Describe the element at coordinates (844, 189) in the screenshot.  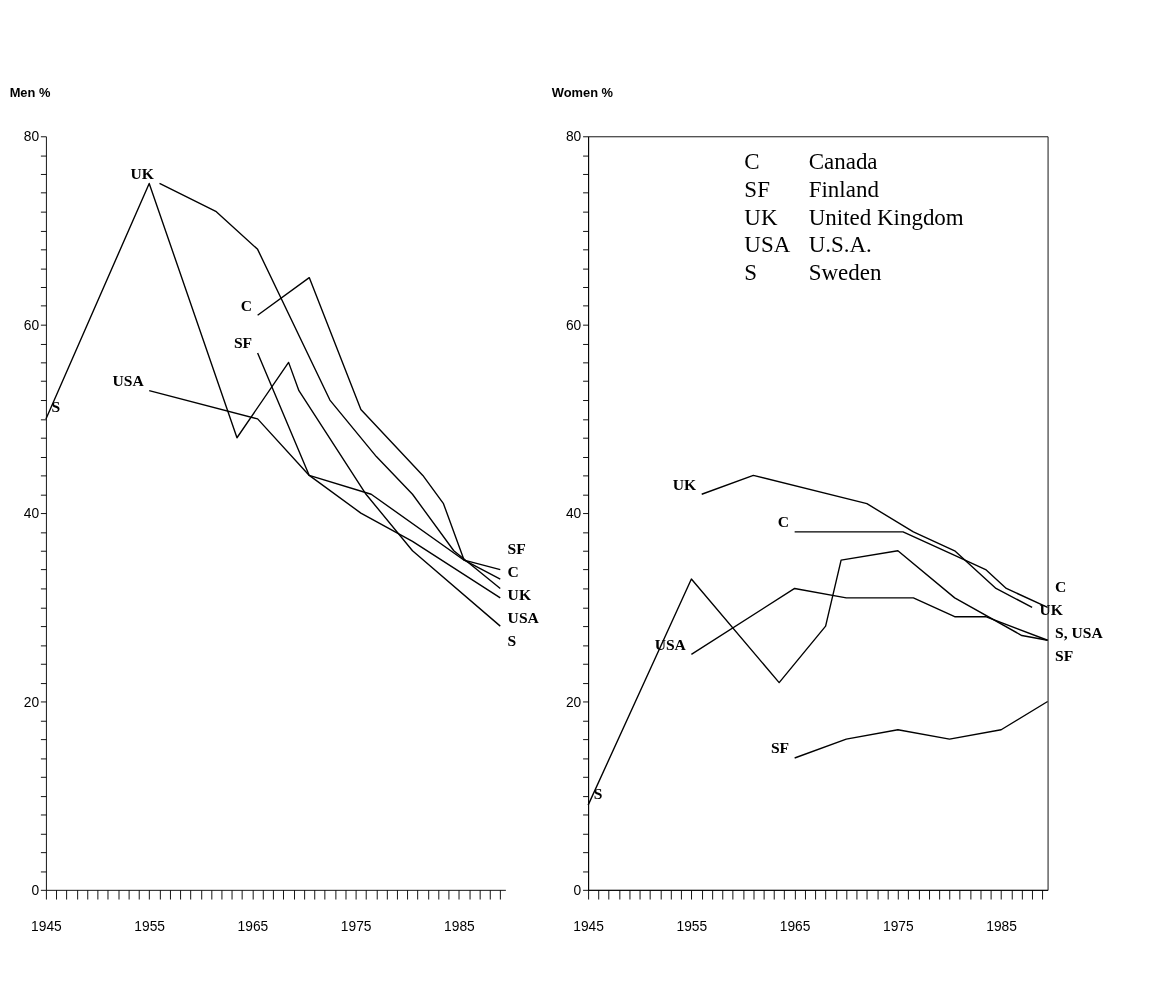
I see `annotation: Finland` at that location.